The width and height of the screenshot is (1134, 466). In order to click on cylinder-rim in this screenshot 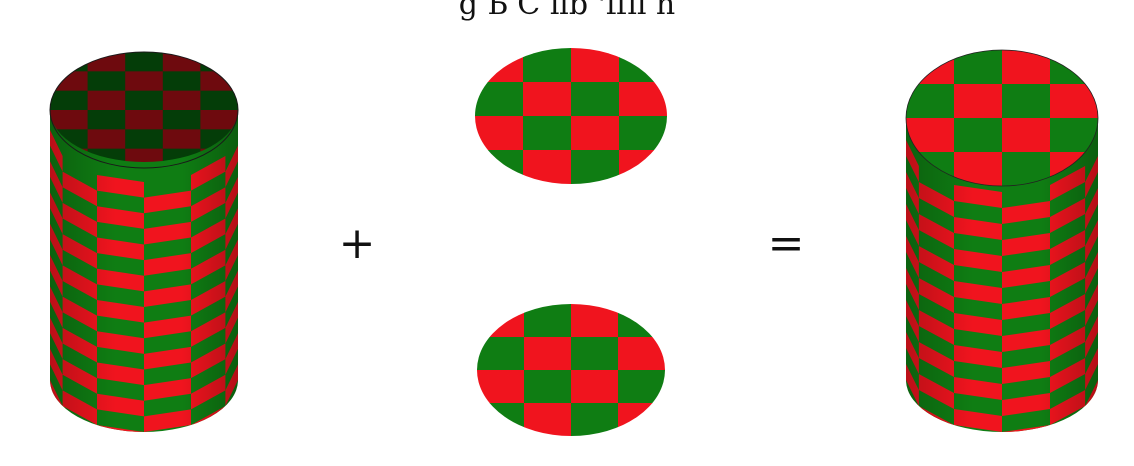, I will do `click(144, 110)`.